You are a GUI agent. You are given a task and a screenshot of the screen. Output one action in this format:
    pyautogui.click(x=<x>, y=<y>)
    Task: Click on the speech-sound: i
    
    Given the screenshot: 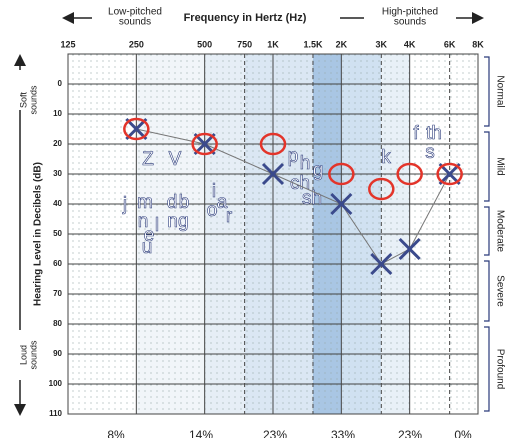 What is the action you would take?
    pyautogui.click(x=214, y=191)
    